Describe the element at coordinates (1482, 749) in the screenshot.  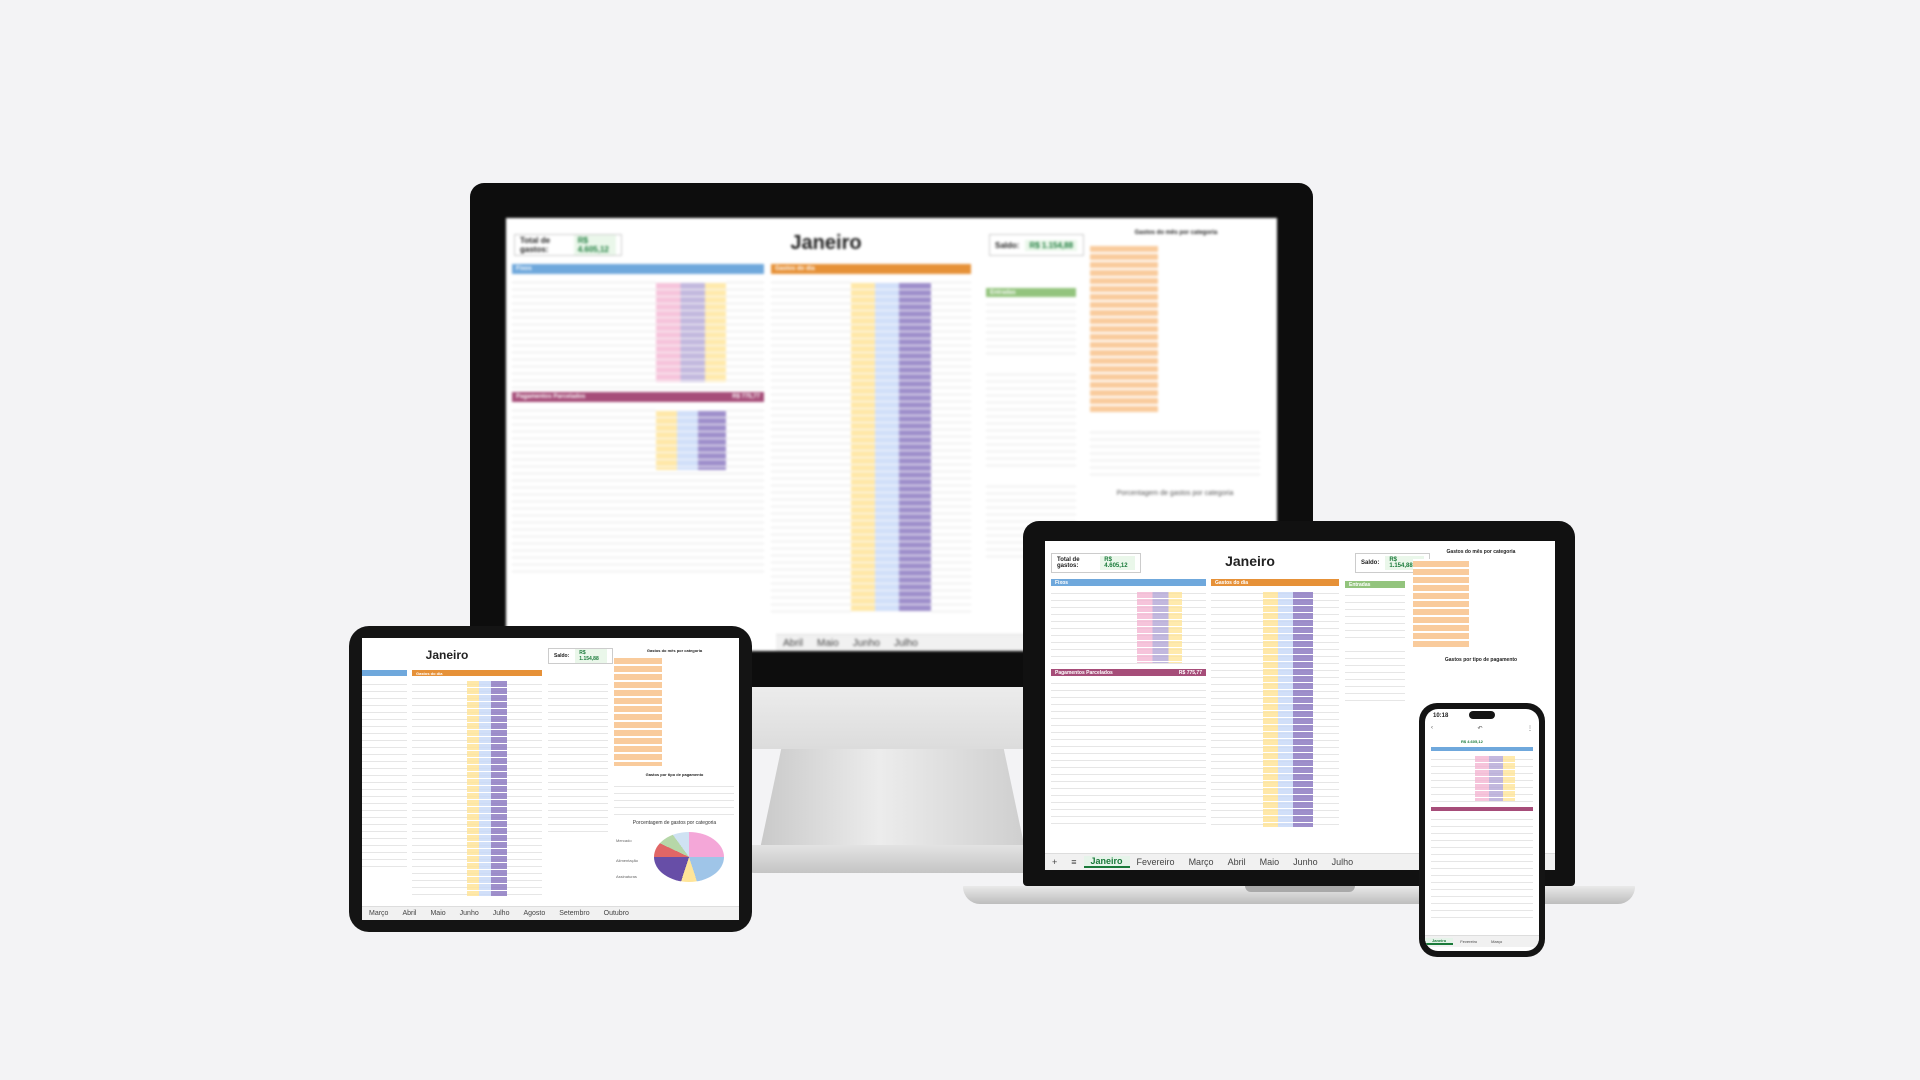
I see `phone-fixos-header` at that location.